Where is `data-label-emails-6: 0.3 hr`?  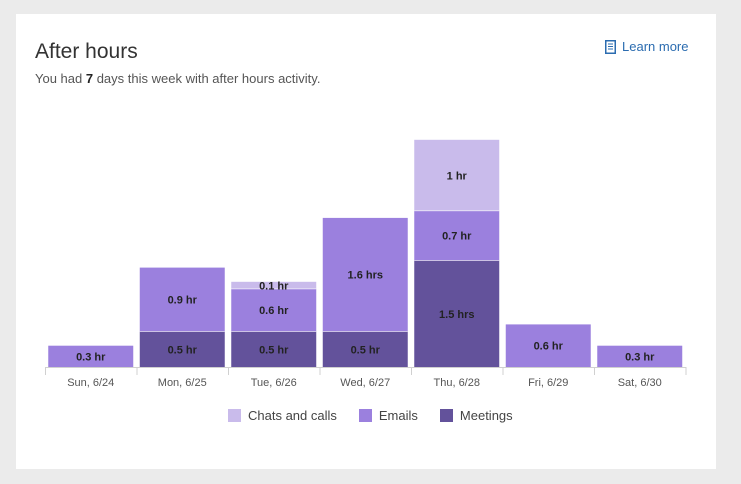
data-label-emails-6: 0.3 hr is located at coordinates (640, 357).